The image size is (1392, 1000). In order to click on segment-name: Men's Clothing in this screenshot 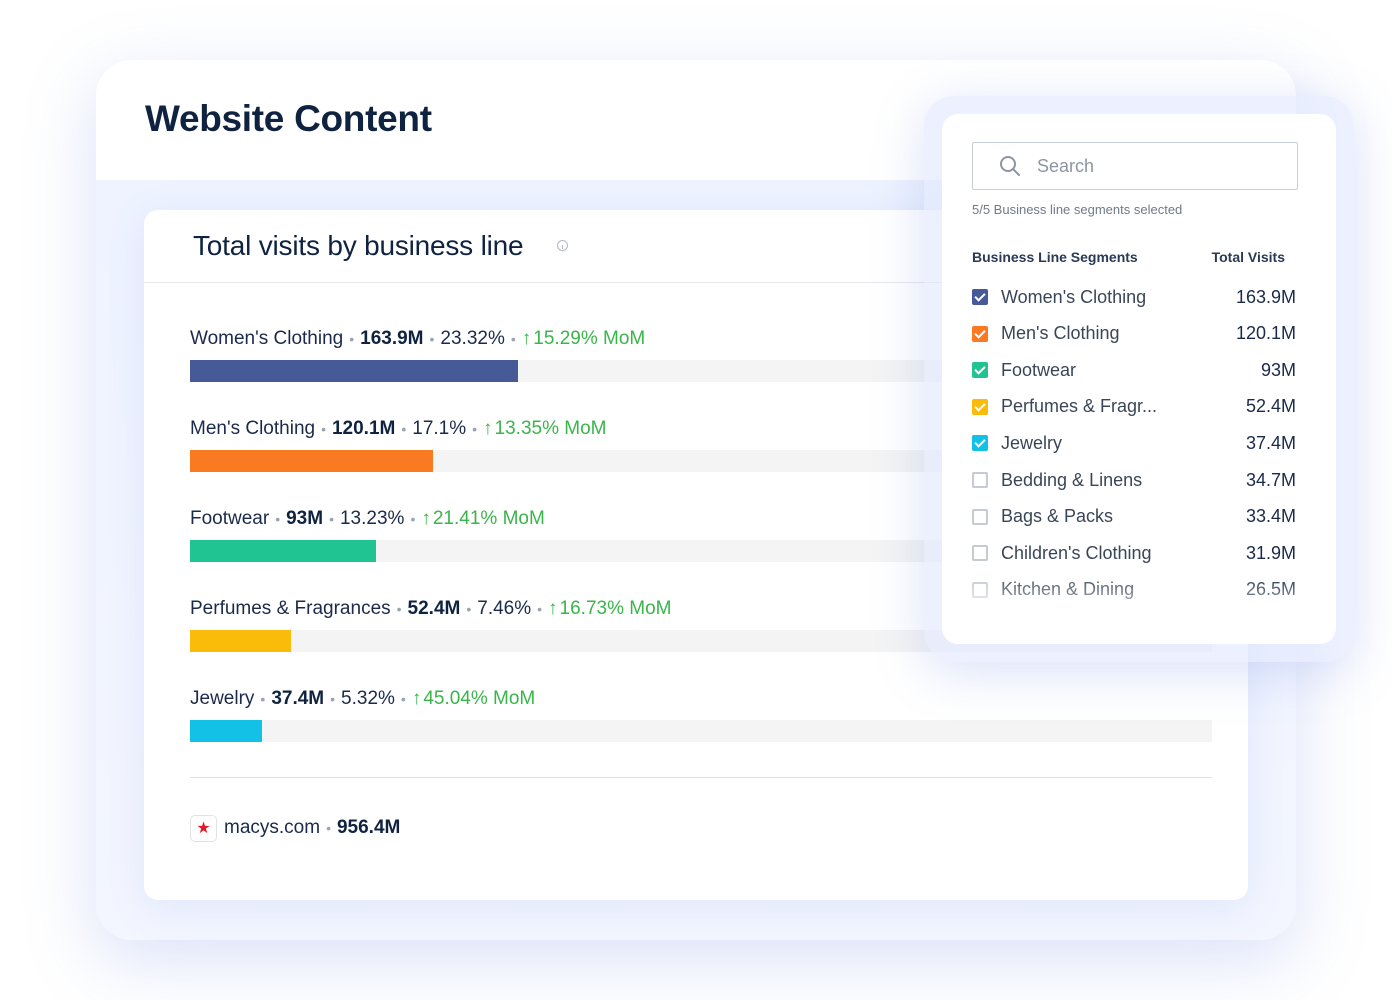, I will do `click(1118, 333)`.